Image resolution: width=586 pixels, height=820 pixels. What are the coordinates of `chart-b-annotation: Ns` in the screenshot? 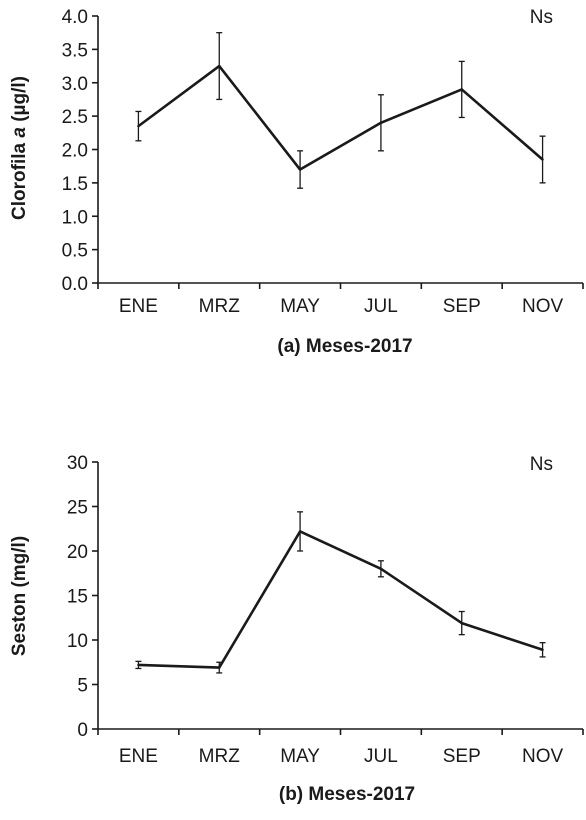 It's located at (541, 464).